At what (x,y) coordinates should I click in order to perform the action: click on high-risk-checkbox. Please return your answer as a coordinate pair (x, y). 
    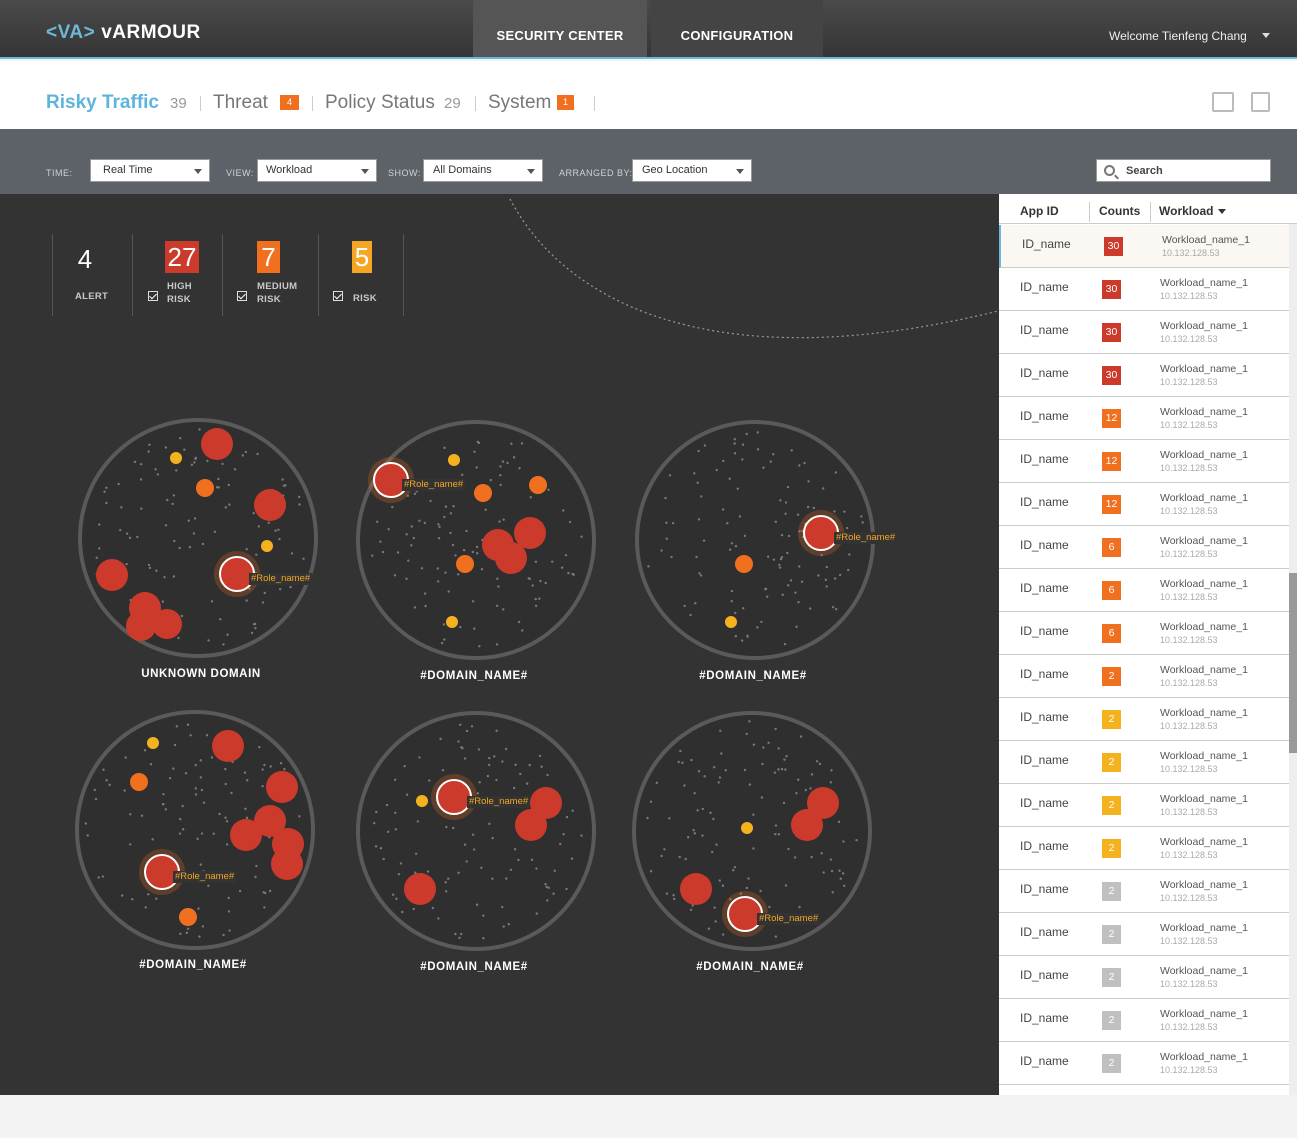
    Looking at the image, I should click on (153, 296).